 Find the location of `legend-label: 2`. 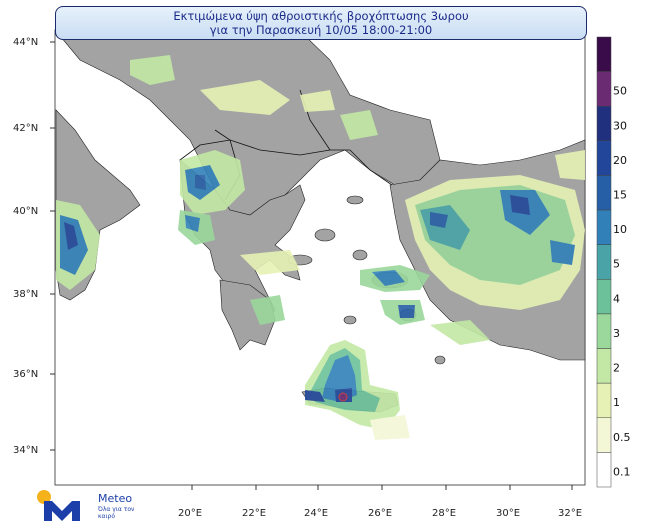

legend-label: 2 is located at coordinates (616, 368).